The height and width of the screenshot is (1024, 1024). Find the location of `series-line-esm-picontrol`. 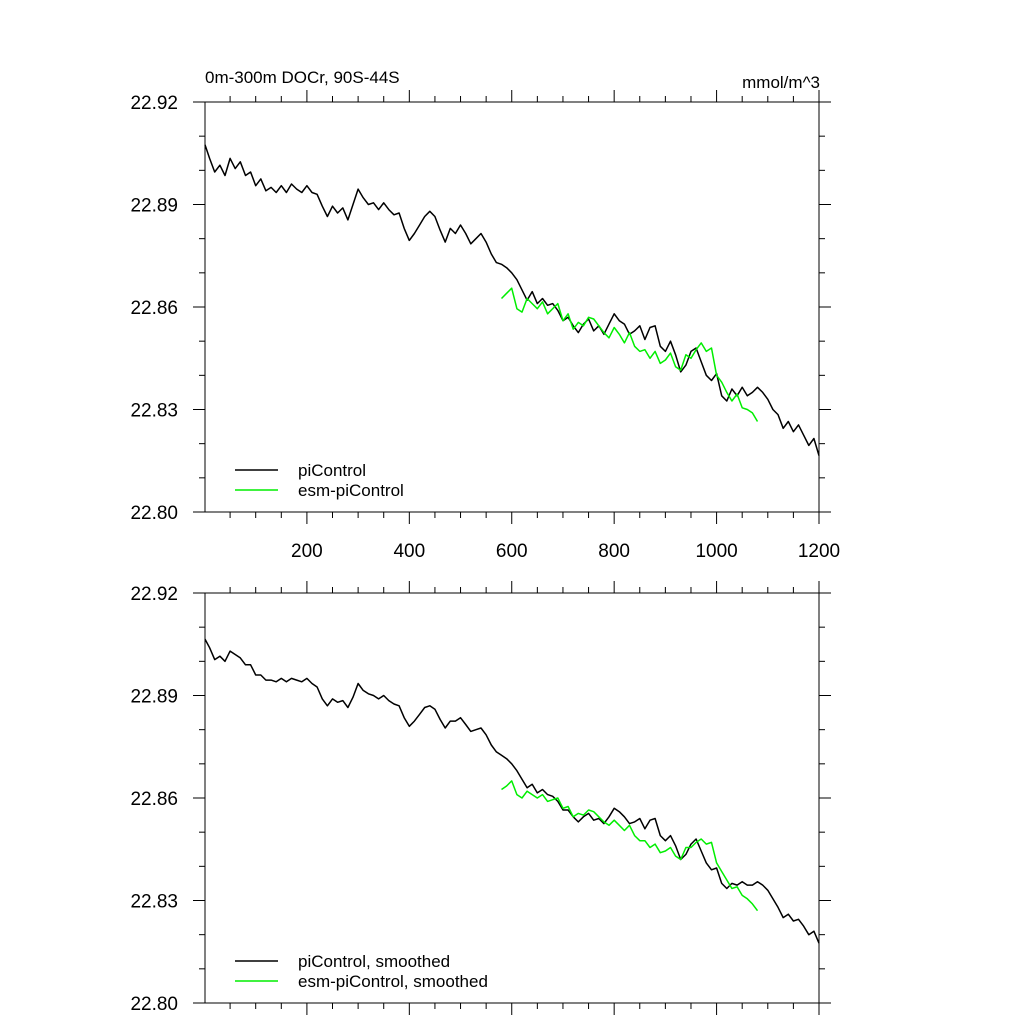

series-line-esm-picontrol is located at coordinates (629, 354).